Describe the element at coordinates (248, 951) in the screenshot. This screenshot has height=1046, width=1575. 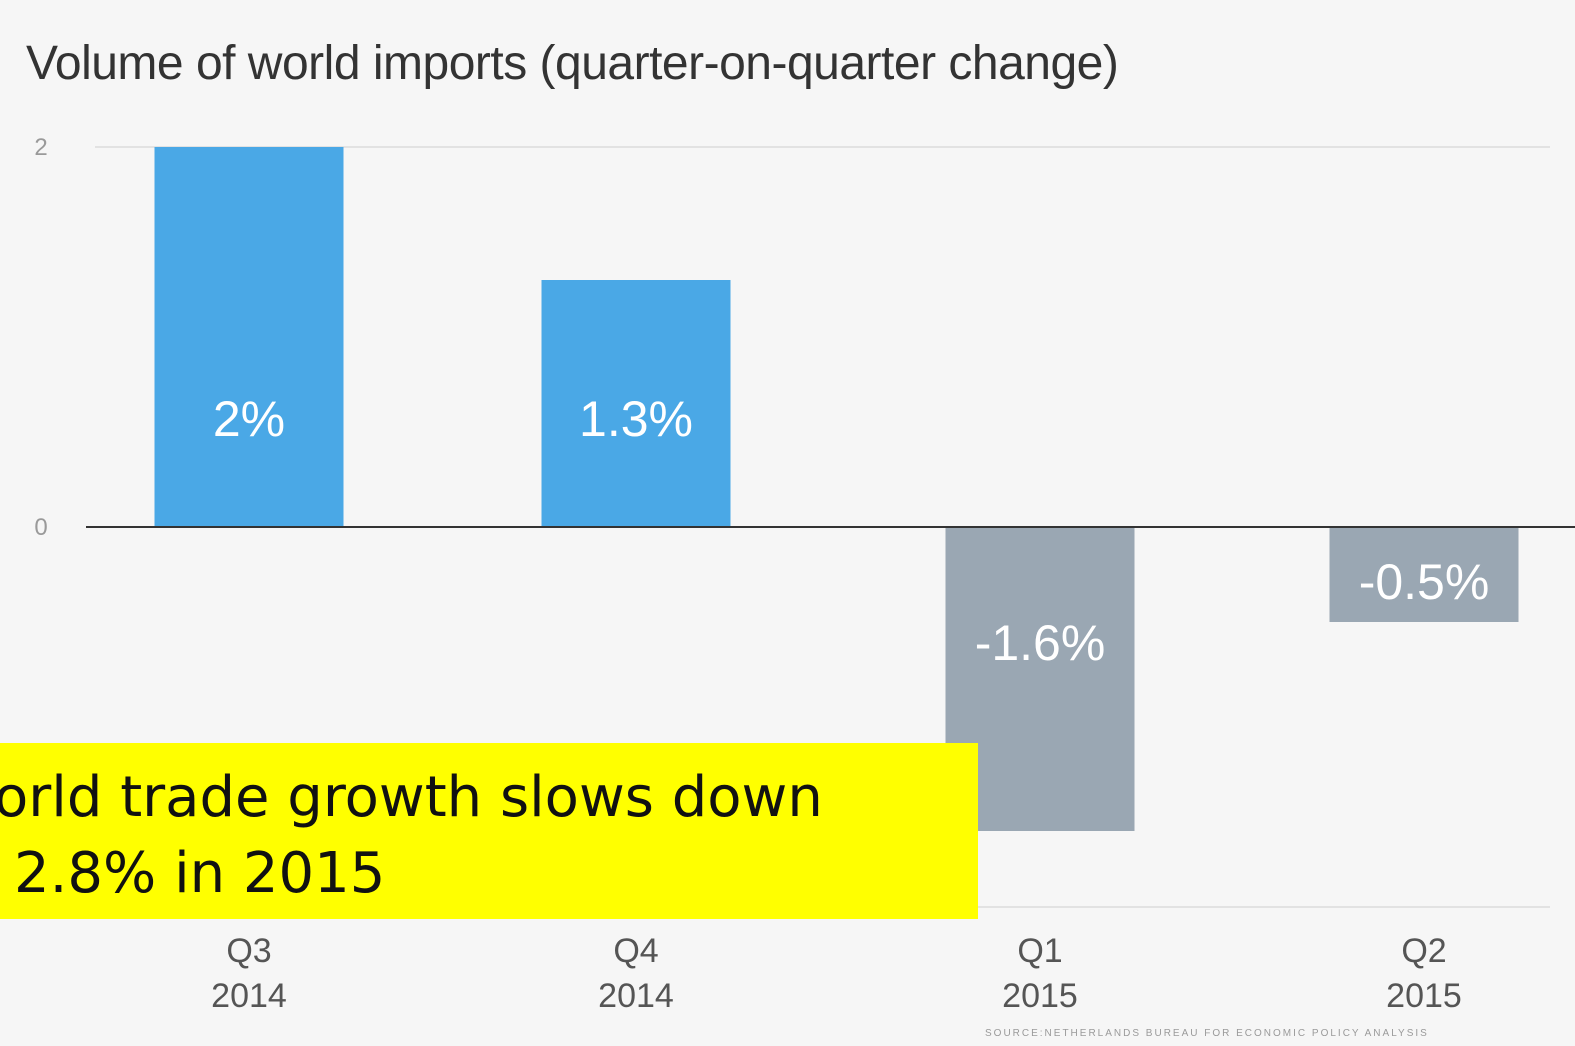
I see `category-label-0-quarter: Q3` at that location.